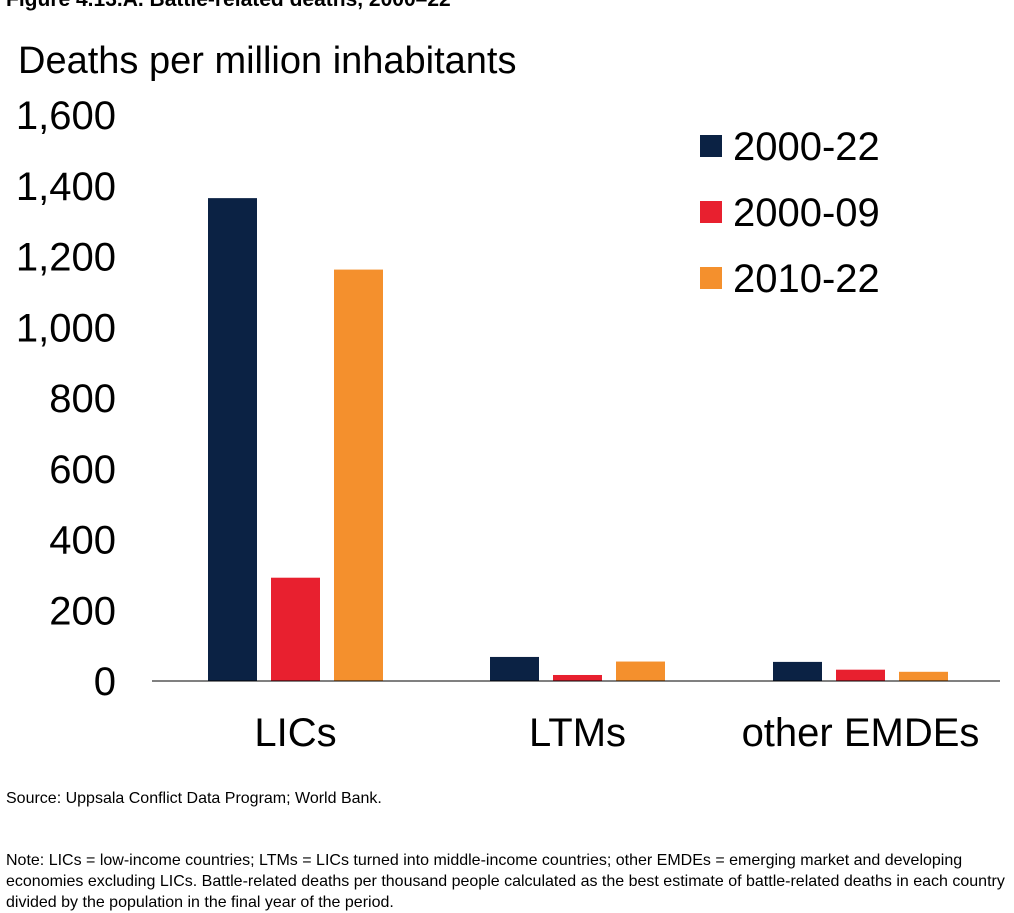 The height and width of the screenshot is (913, 1014). What do you see at coordinates (82, 541) in the screenshot?
I see `y-tick-label: 400` at bounding box center [82, 541].